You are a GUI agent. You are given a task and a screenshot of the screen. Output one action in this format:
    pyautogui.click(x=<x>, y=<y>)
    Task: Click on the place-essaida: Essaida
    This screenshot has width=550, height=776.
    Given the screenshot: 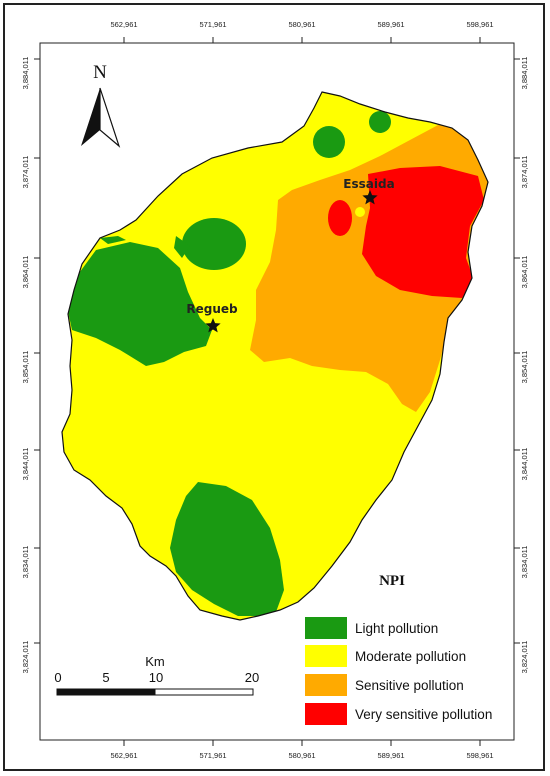 What is the action you would take?
    pyautogui.click(x=369, y=191)
    